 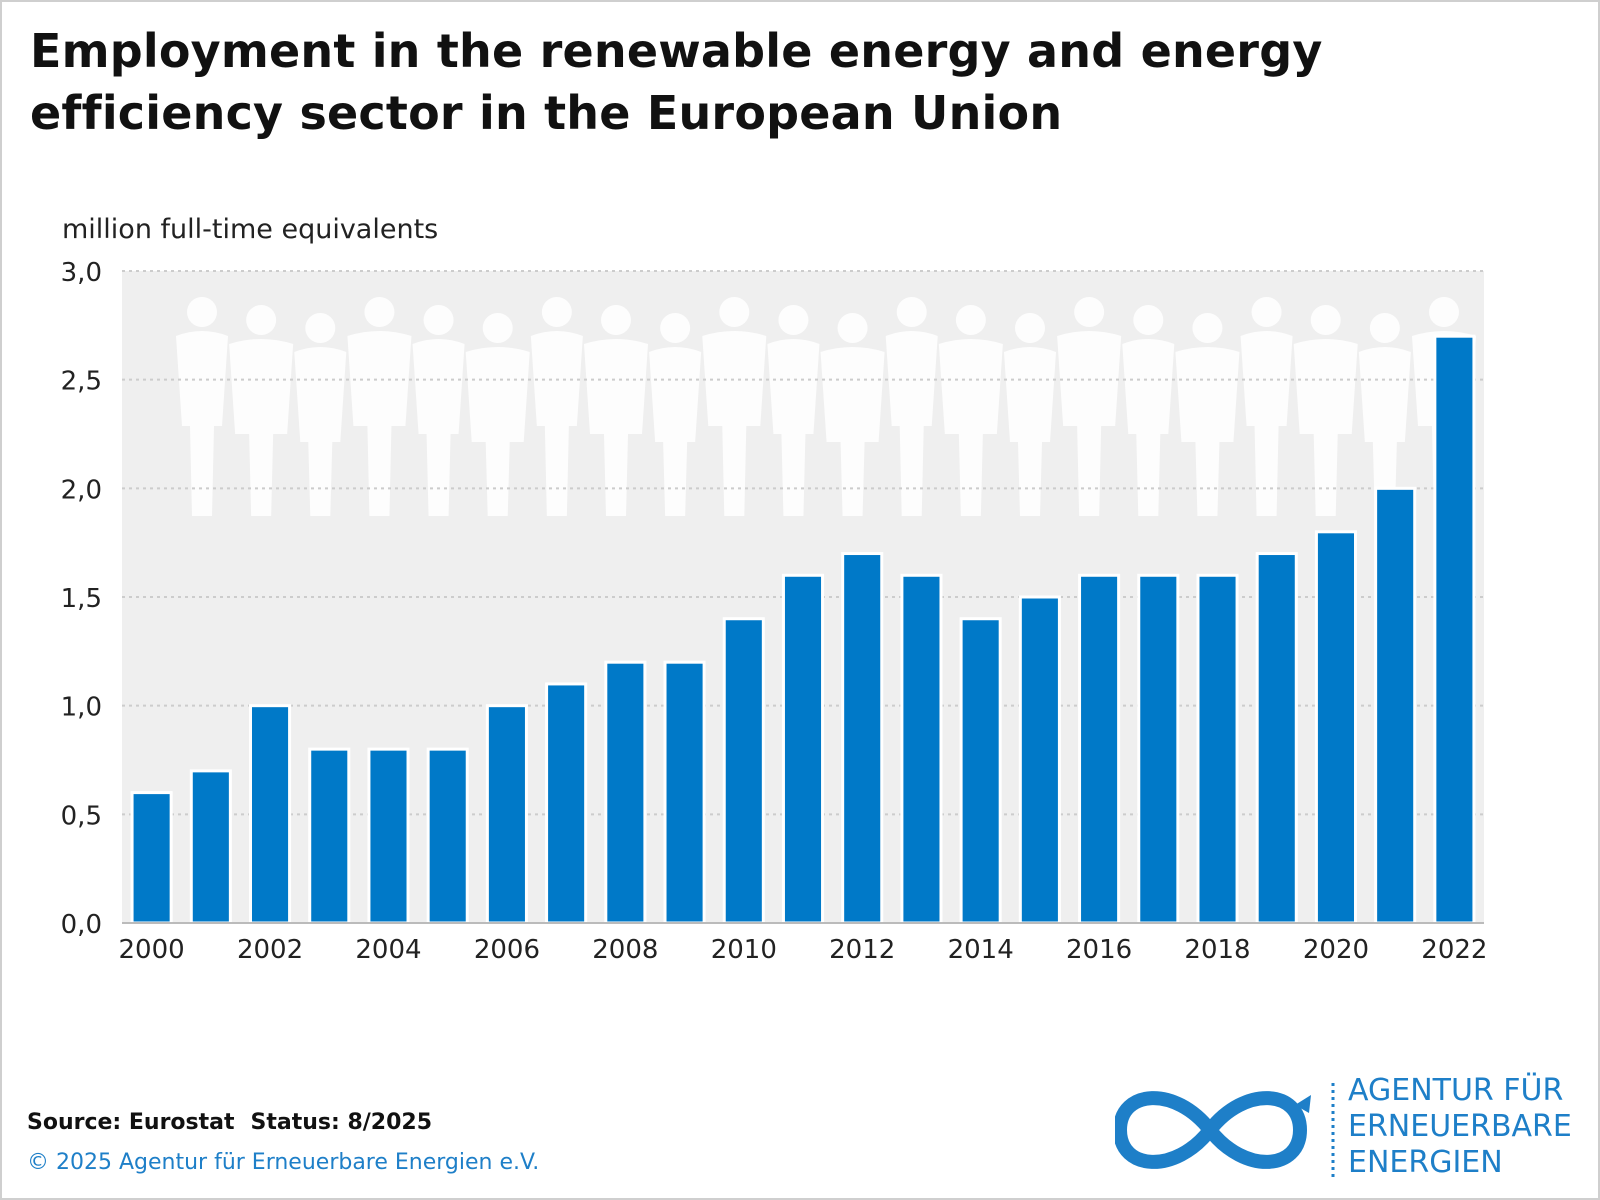 What do you see at coordinates (270, 950) in the screenshot?
I see `x-tick-label: 2002` at bounding box center [270, 950].